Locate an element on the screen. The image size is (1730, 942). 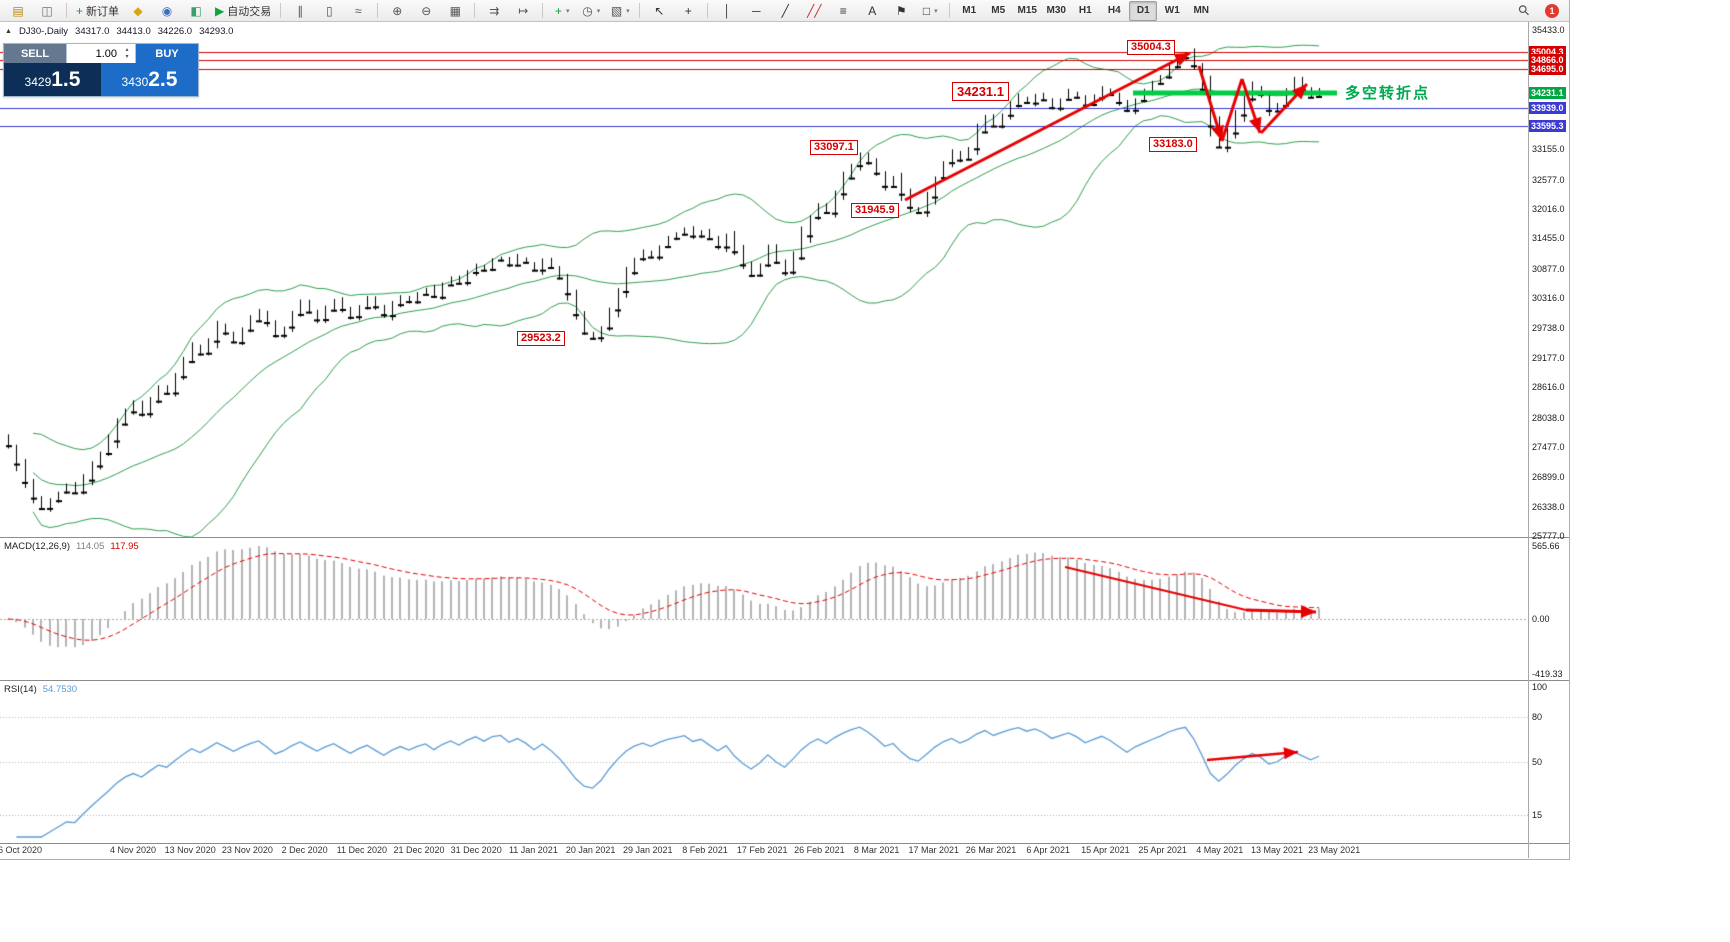
indicators-icon: + is located at coordinates (558, 10).